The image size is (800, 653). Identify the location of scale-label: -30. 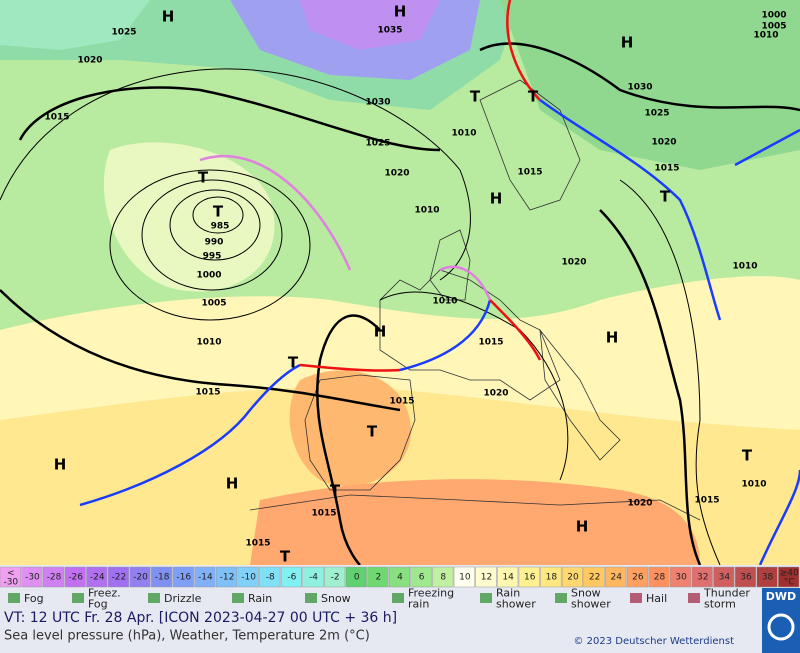
(32, 578).